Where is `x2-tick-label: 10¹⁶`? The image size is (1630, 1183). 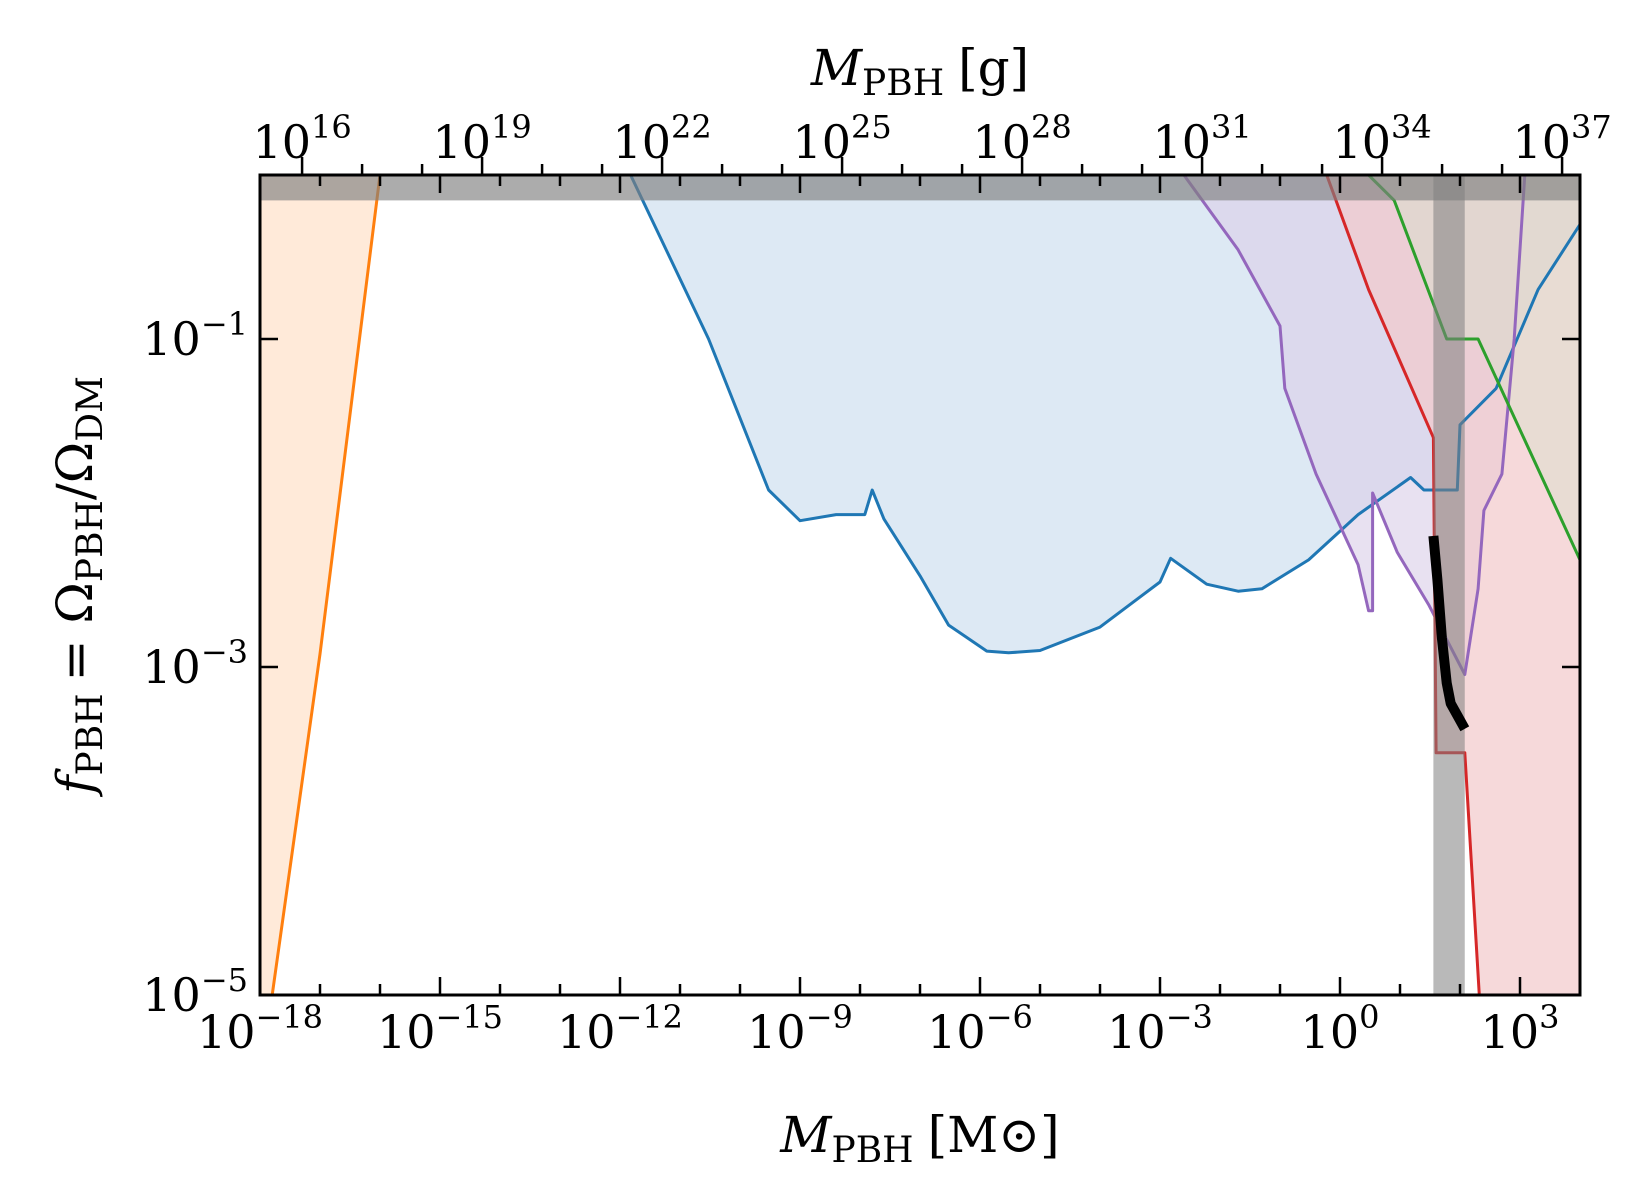
x2-tick-label: 10¹⁶ is located at coordinates (301, 138).